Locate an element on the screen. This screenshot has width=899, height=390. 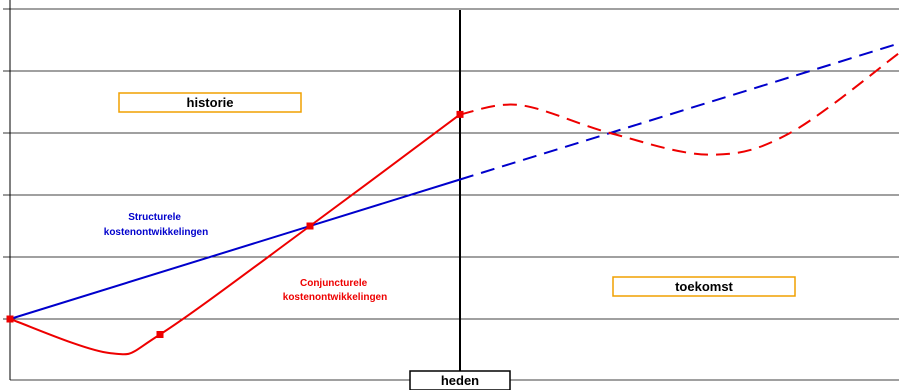
history-box is located at coordinates (210, 102).